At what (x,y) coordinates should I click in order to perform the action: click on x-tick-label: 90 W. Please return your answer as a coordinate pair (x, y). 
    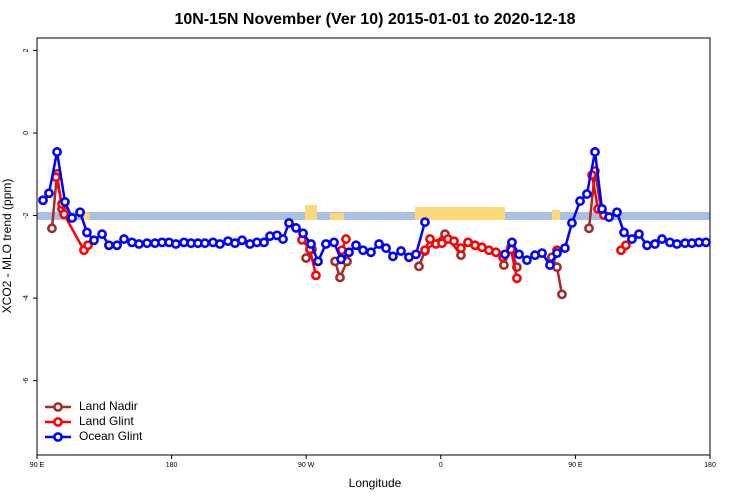
    Looking at the image, I should click on (306, 465).